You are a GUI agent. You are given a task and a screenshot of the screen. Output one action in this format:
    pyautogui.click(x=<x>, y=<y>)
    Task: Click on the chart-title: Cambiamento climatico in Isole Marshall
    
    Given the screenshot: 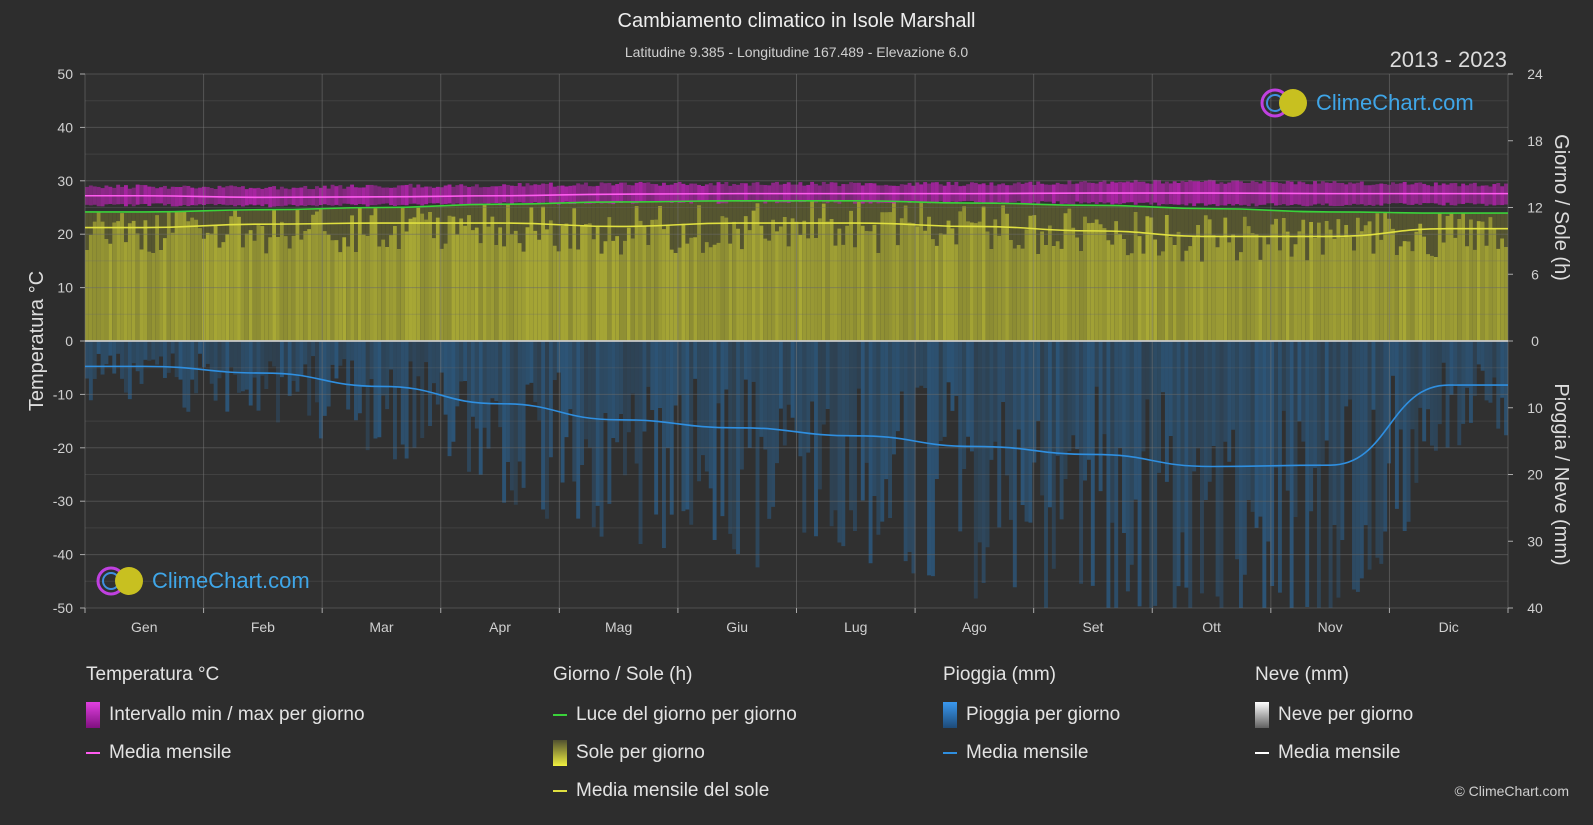 What is the action you would take?
    pyautogui.click(x=796, y=21)
    